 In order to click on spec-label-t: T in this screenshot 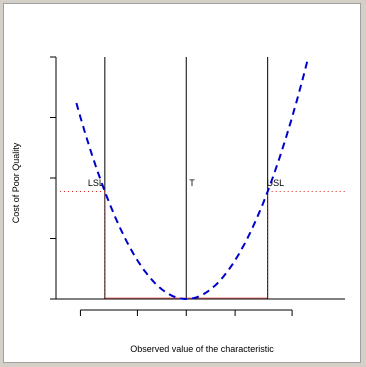, I will do `click(192, 183)`.